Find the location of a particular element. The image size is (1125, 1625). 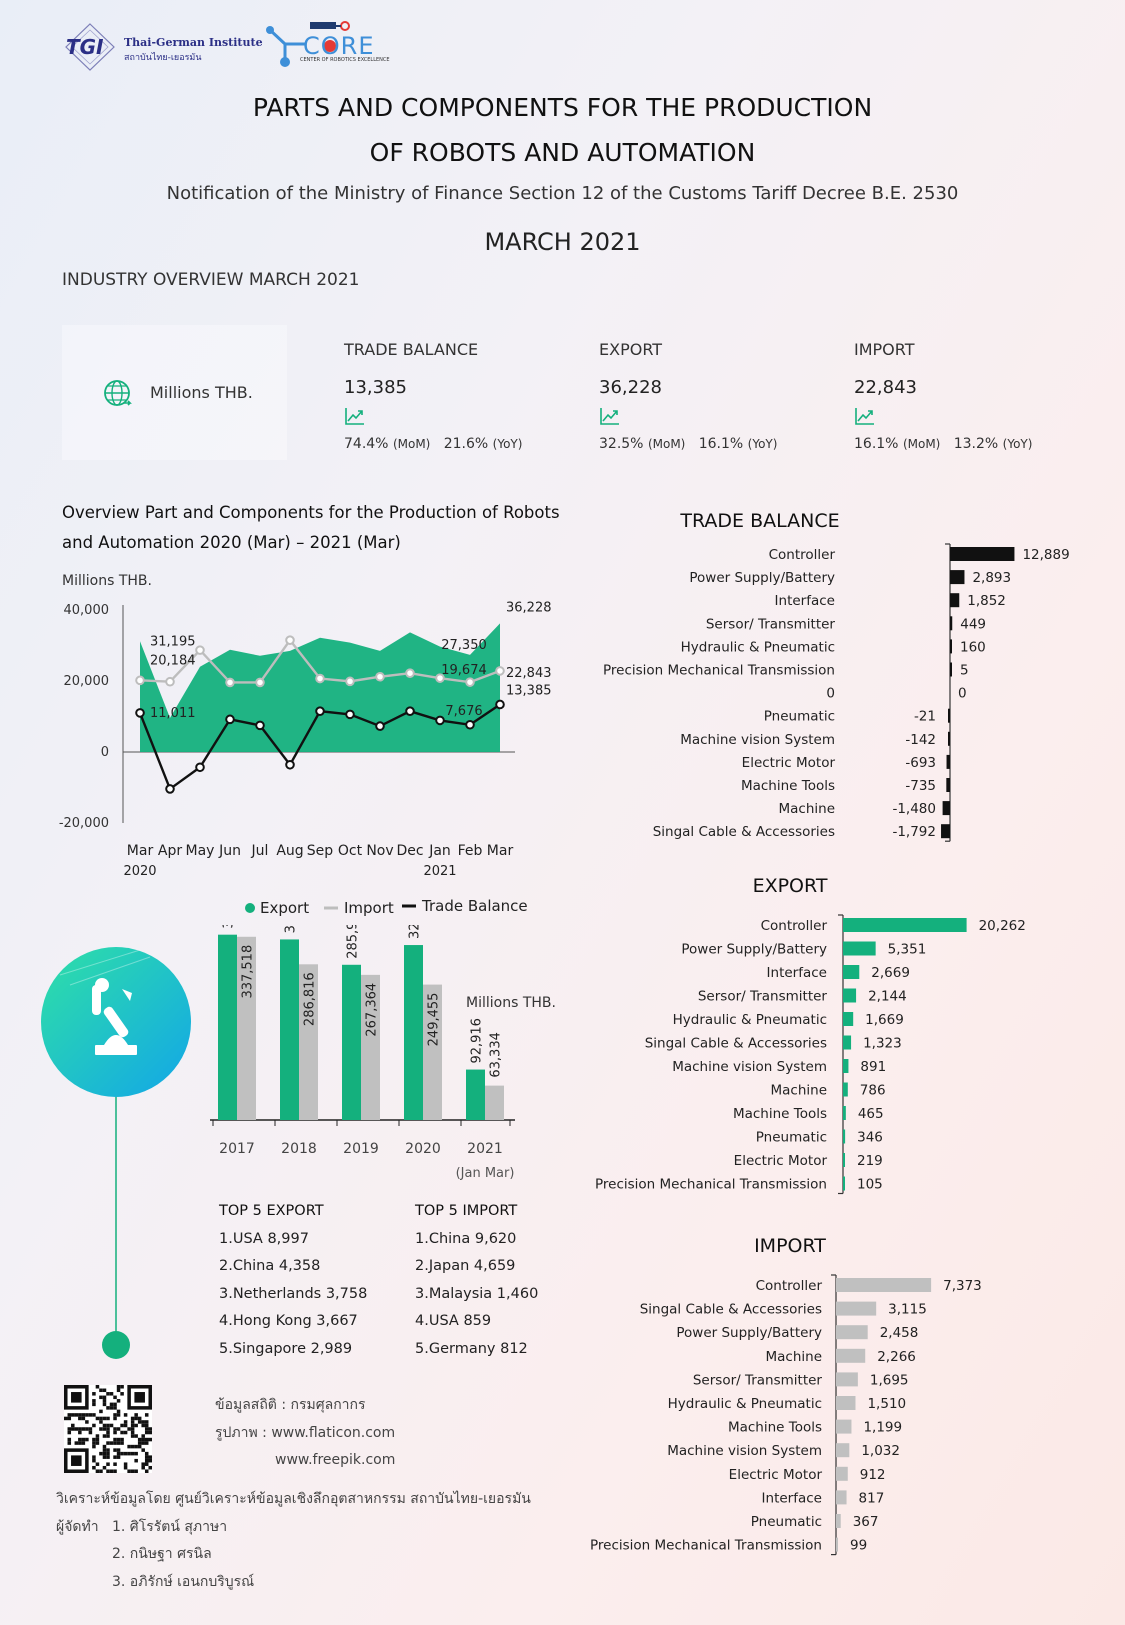

list-item: 4.Hong Kong 3,667 is located at coordinates (288, 1321).